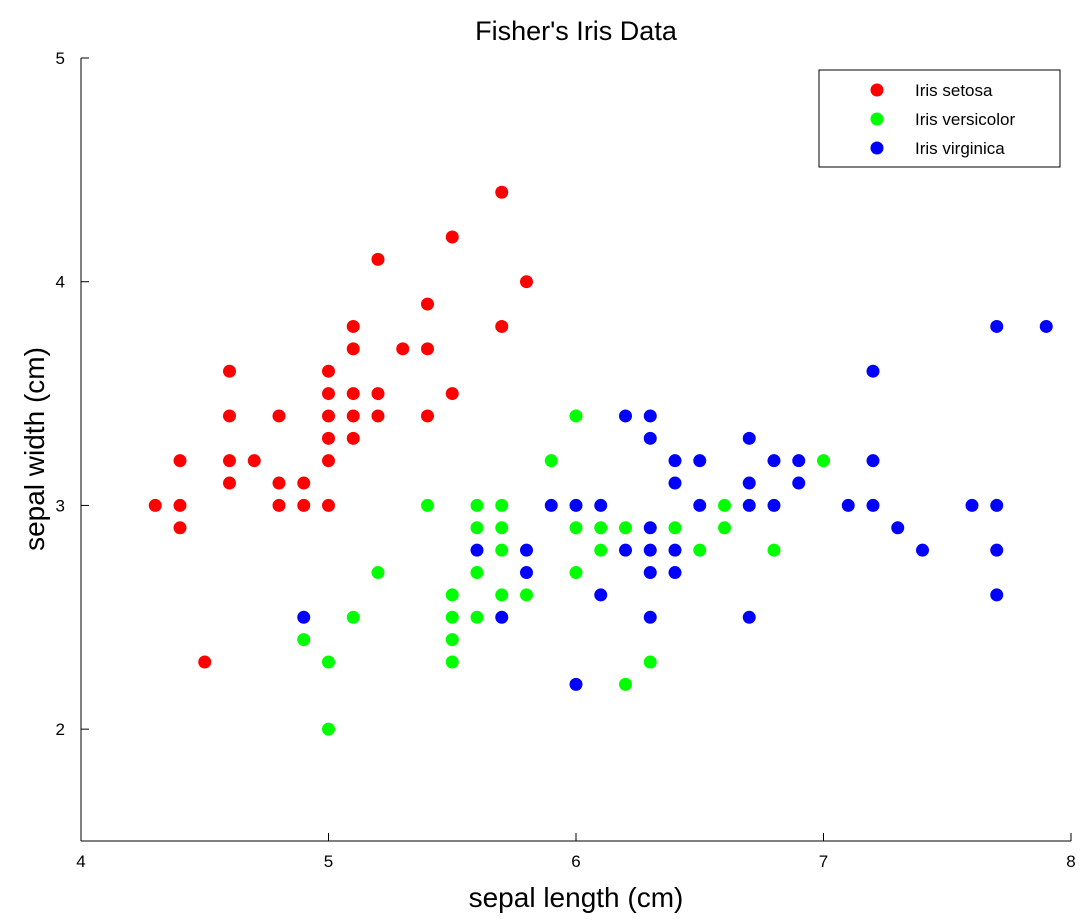 The height and width of the screenshot is (922, 1080). I want to click on x-tick-label: 8, so click(1070, 861).